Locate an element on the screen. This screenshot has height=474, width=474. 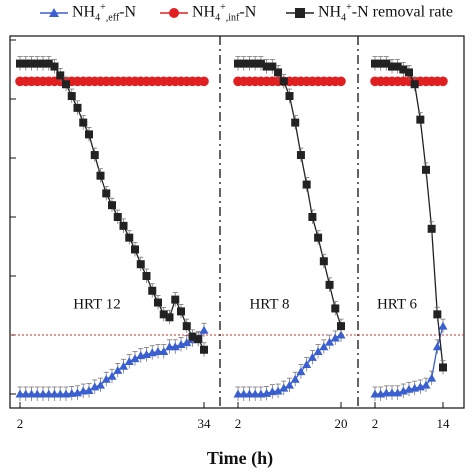
legend-effluent-species: NH is located at coordinates (84, 12).